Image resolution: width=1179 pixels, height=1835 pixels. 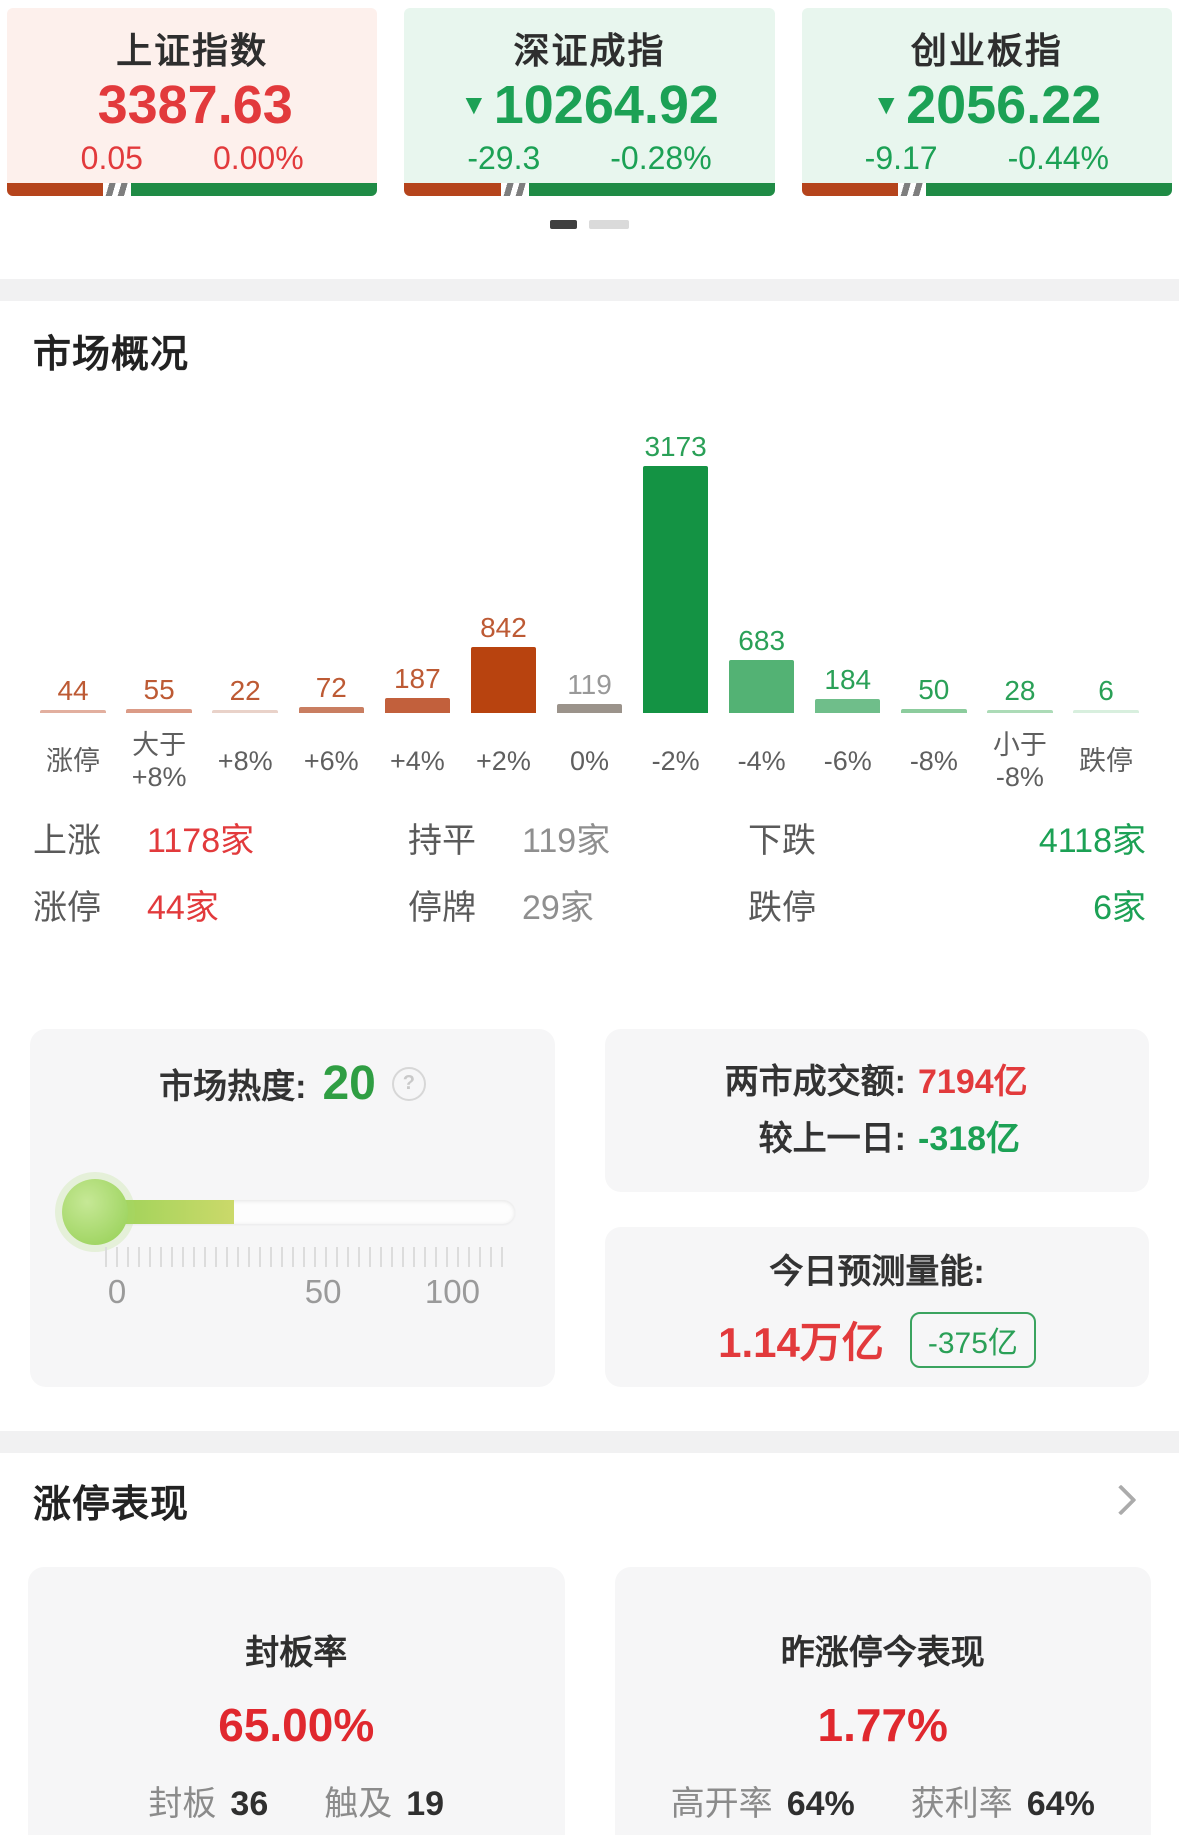 What do you see at coordinates (901, 158) in the screenshot?
I see `index-change: -9.17` at bounding box center [901, 158].